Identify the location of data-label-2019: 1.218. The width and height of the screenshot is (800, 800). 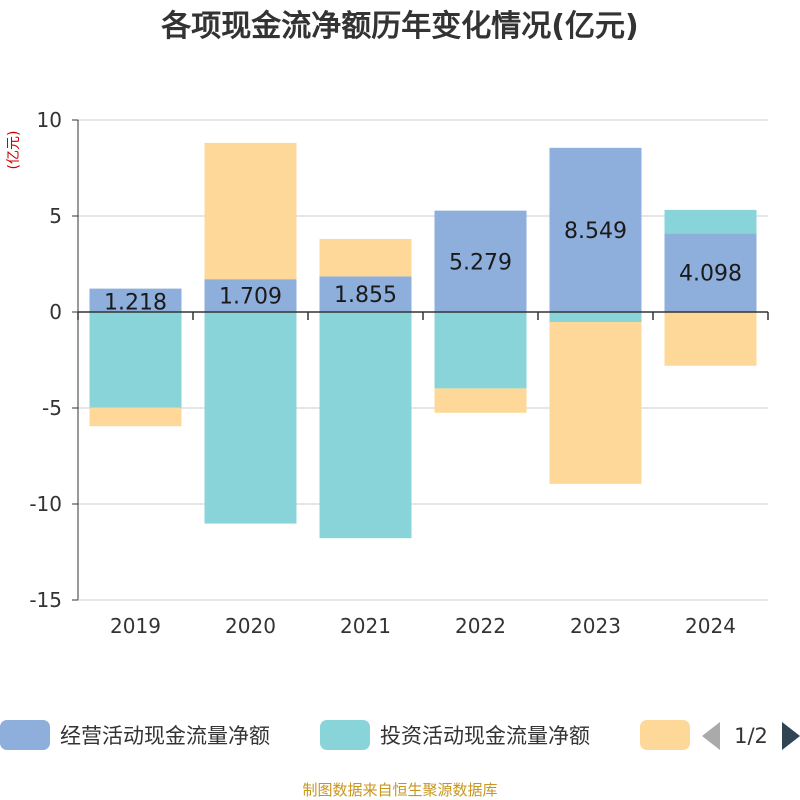
(135, 302).